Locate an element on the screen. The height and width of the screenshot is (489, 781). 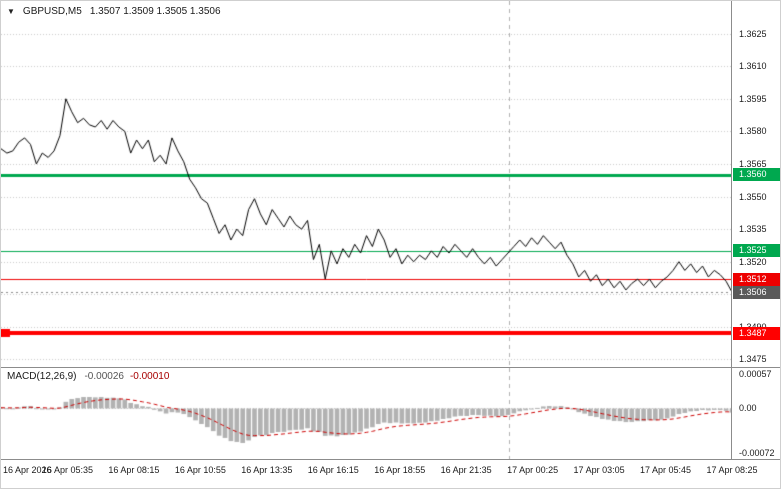
dropdown-arrow-icon: ▼ is located at coordinates (11, 11).